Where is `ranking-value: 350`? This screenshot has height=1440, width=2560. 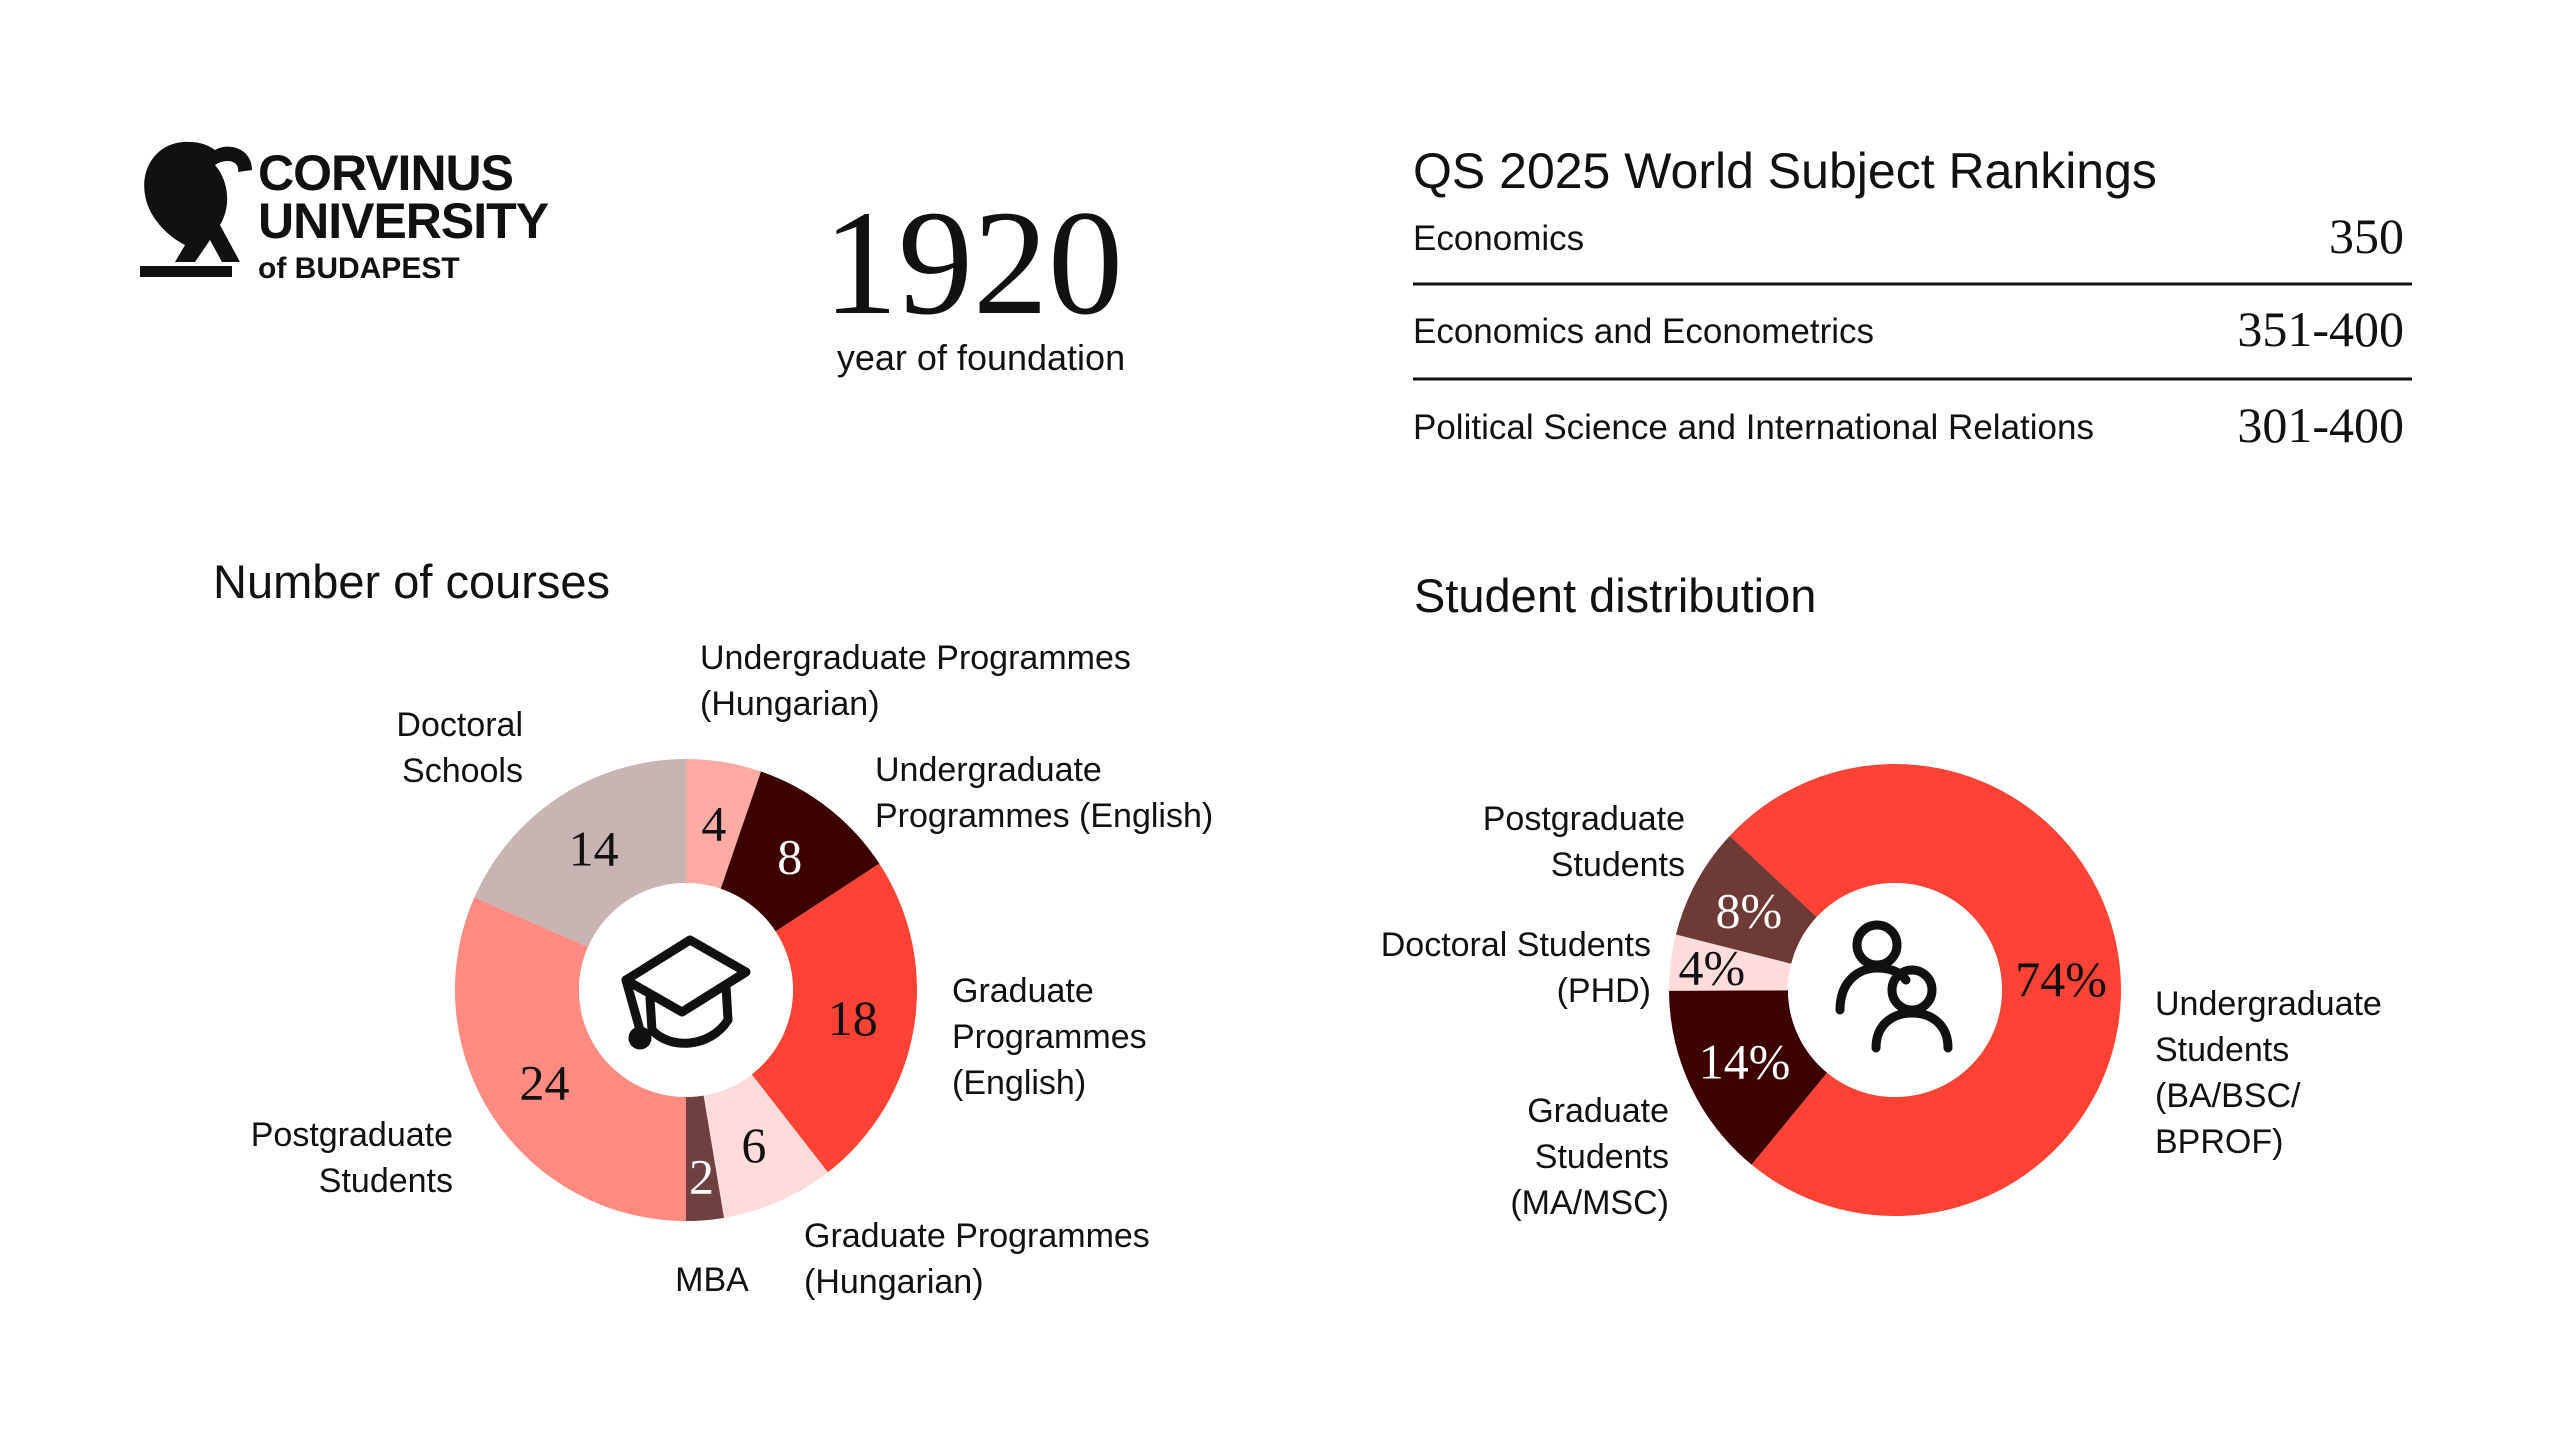 ranking-value: 350 is located at coordinates (2366, 236).